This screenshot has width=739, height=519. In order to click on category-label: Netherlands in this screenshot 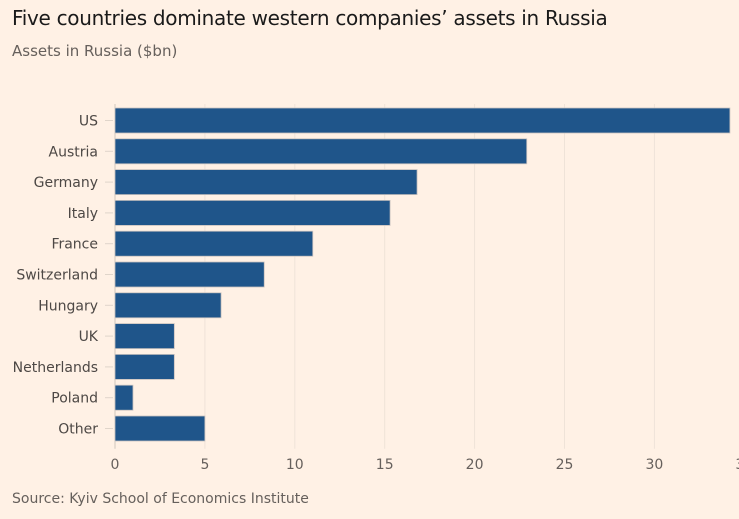, I will do `click(55, 368)`.